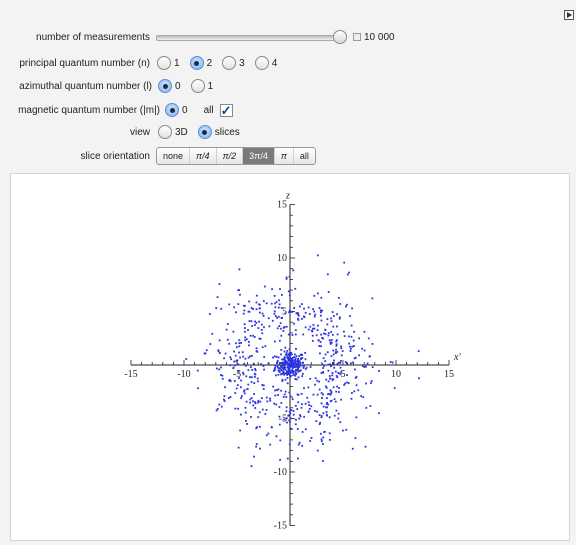 The width and height of the screenshot is (576, 545). What do you see at coordinates (230, 156) in the screenshot?
I see `slice-option-pi-2: π/2` at bounding box center [230, 156].